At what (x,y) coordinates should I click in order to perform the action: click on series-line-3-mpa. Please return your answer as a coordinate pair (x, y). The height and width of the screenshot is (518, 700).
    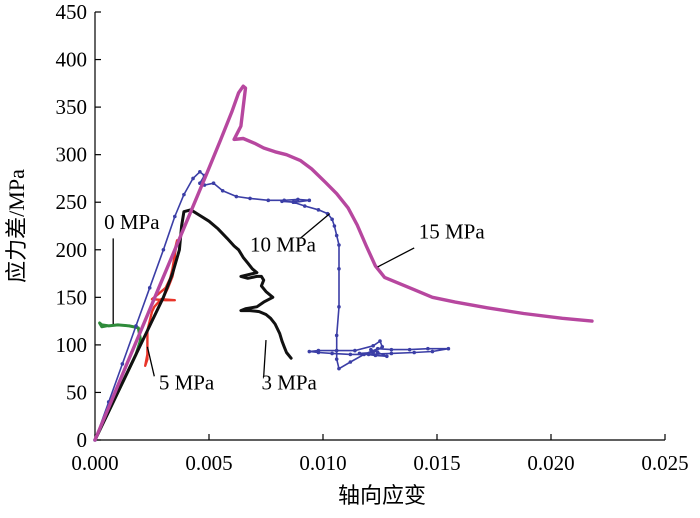
    Looking at the image, I should click on (193, 325).